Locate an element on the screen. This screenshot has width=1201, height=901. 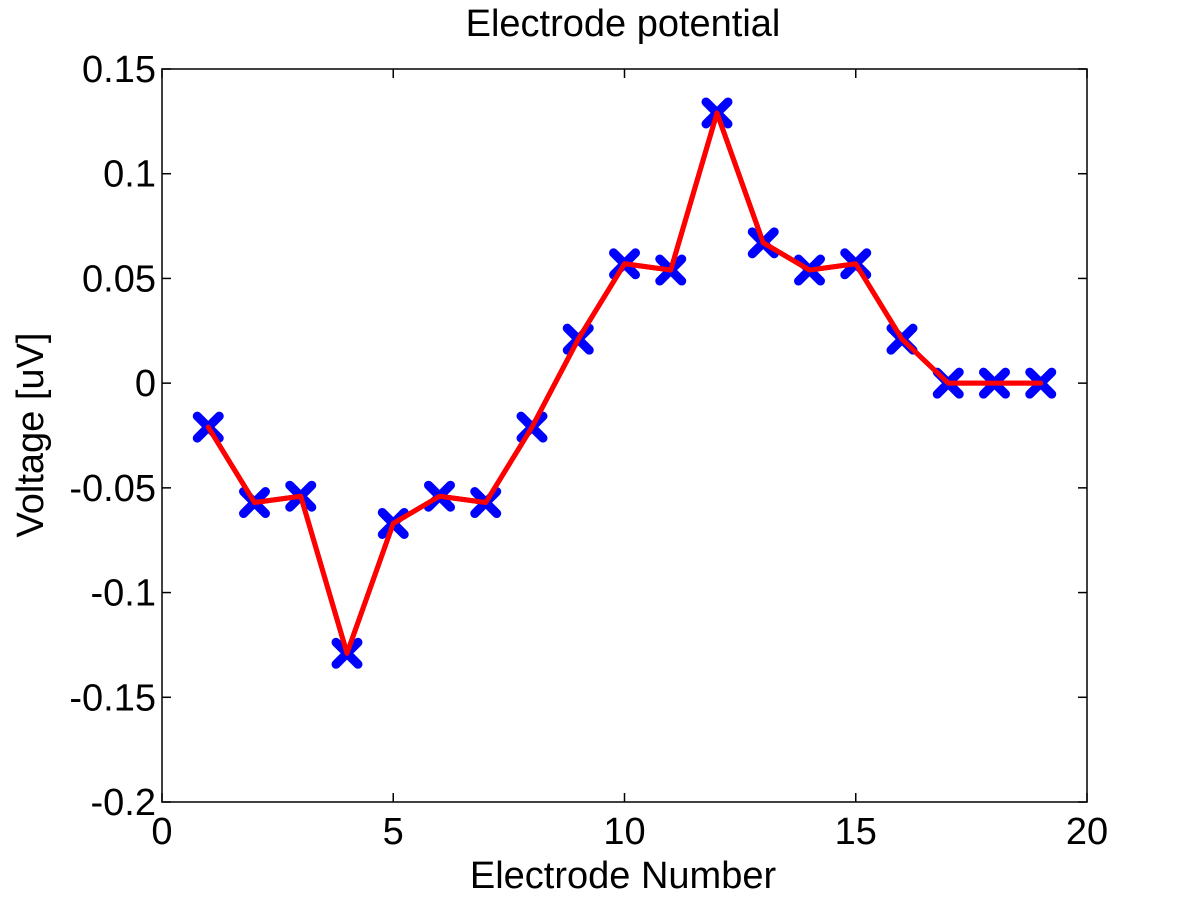
x-tick-label: 15 is located at coordinates (856, 832).